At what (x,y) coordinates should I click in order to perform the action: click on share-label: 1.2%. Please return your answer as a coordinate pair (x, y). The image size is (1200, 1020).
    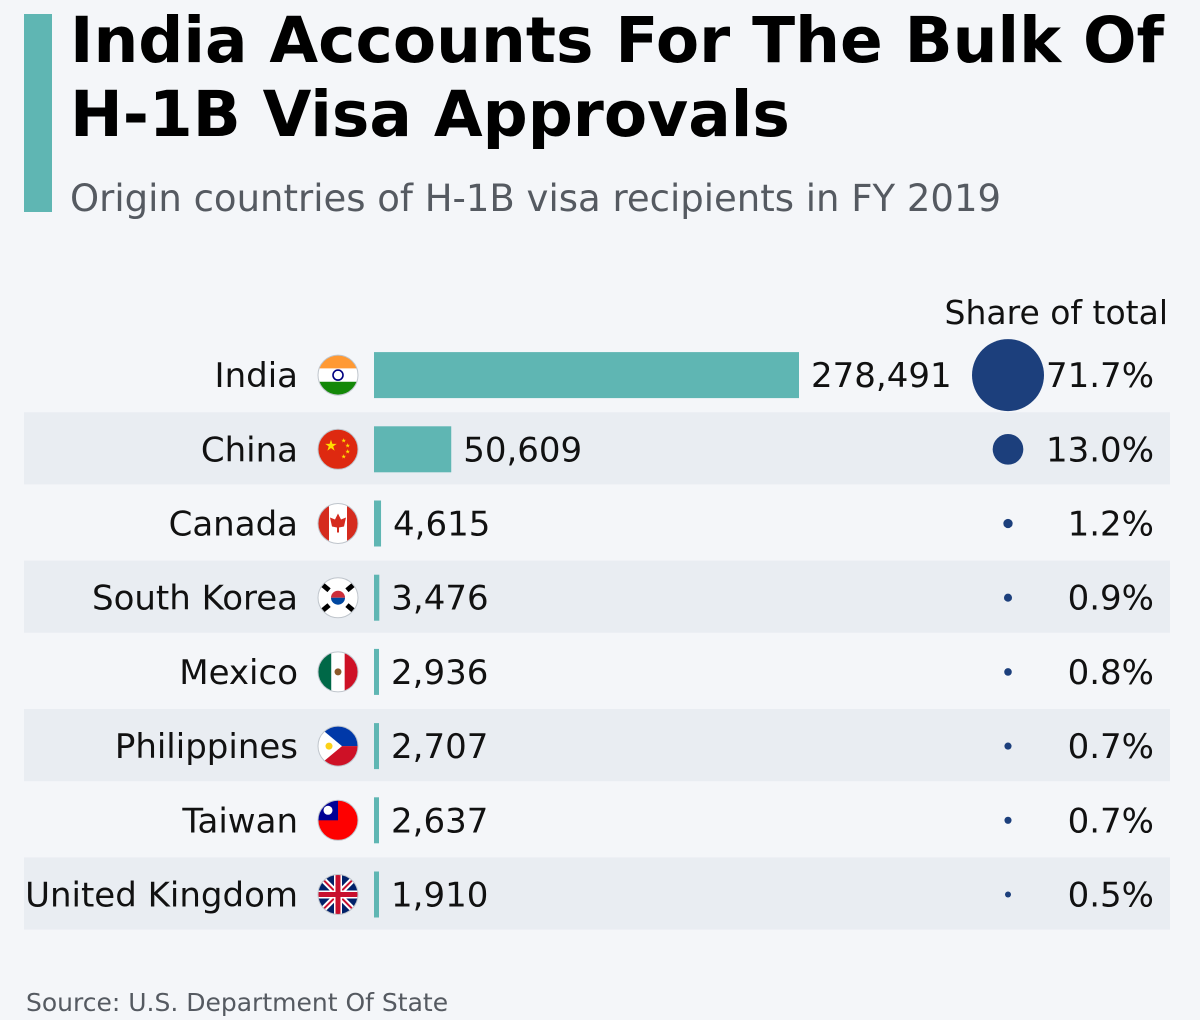
    Looking at the image, I should click on (1111, 525).